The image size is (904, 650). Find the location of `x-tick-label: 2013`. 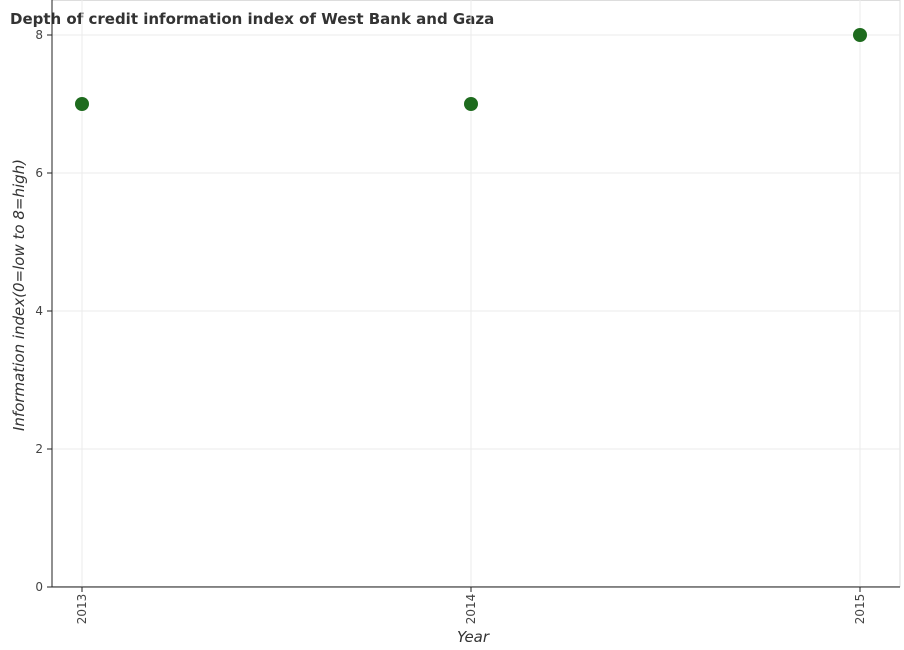

x-tick-label: 2013 is located at coordinates (82, 609).